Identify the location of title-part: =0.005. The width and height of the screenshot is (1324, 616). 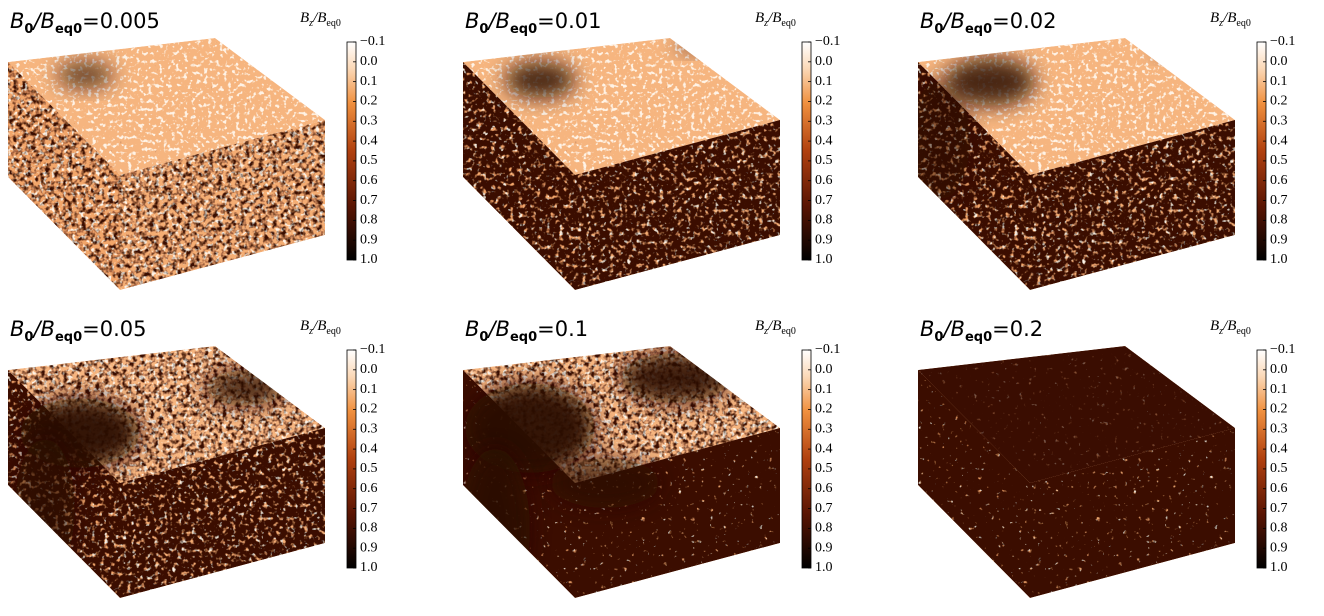
(121, 21).